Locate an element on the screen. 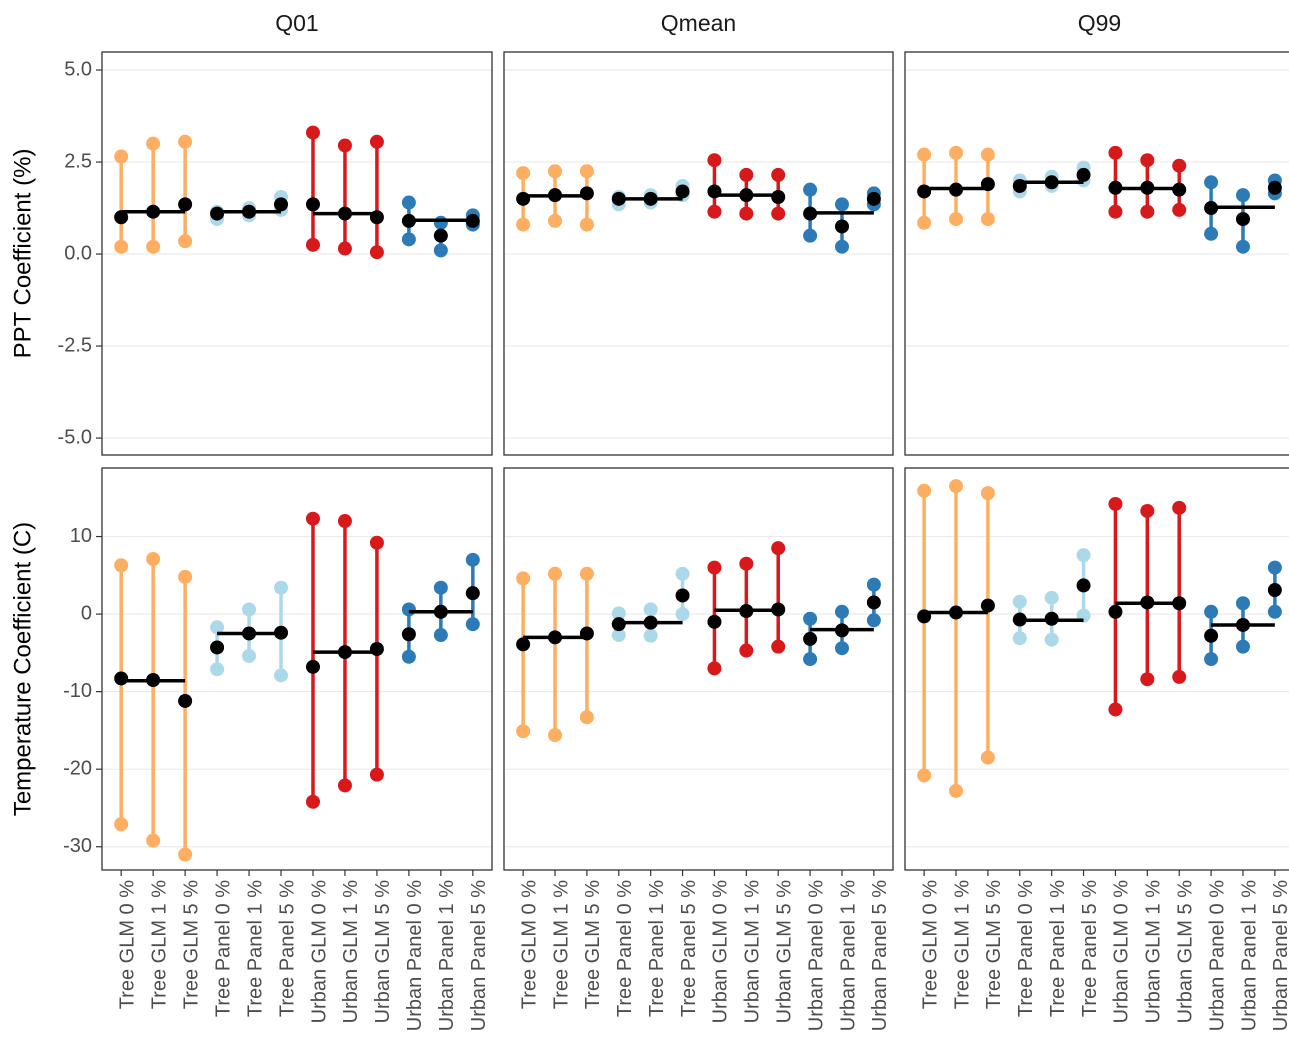  facet-label: Qmean is located at coordinates (698, 23).